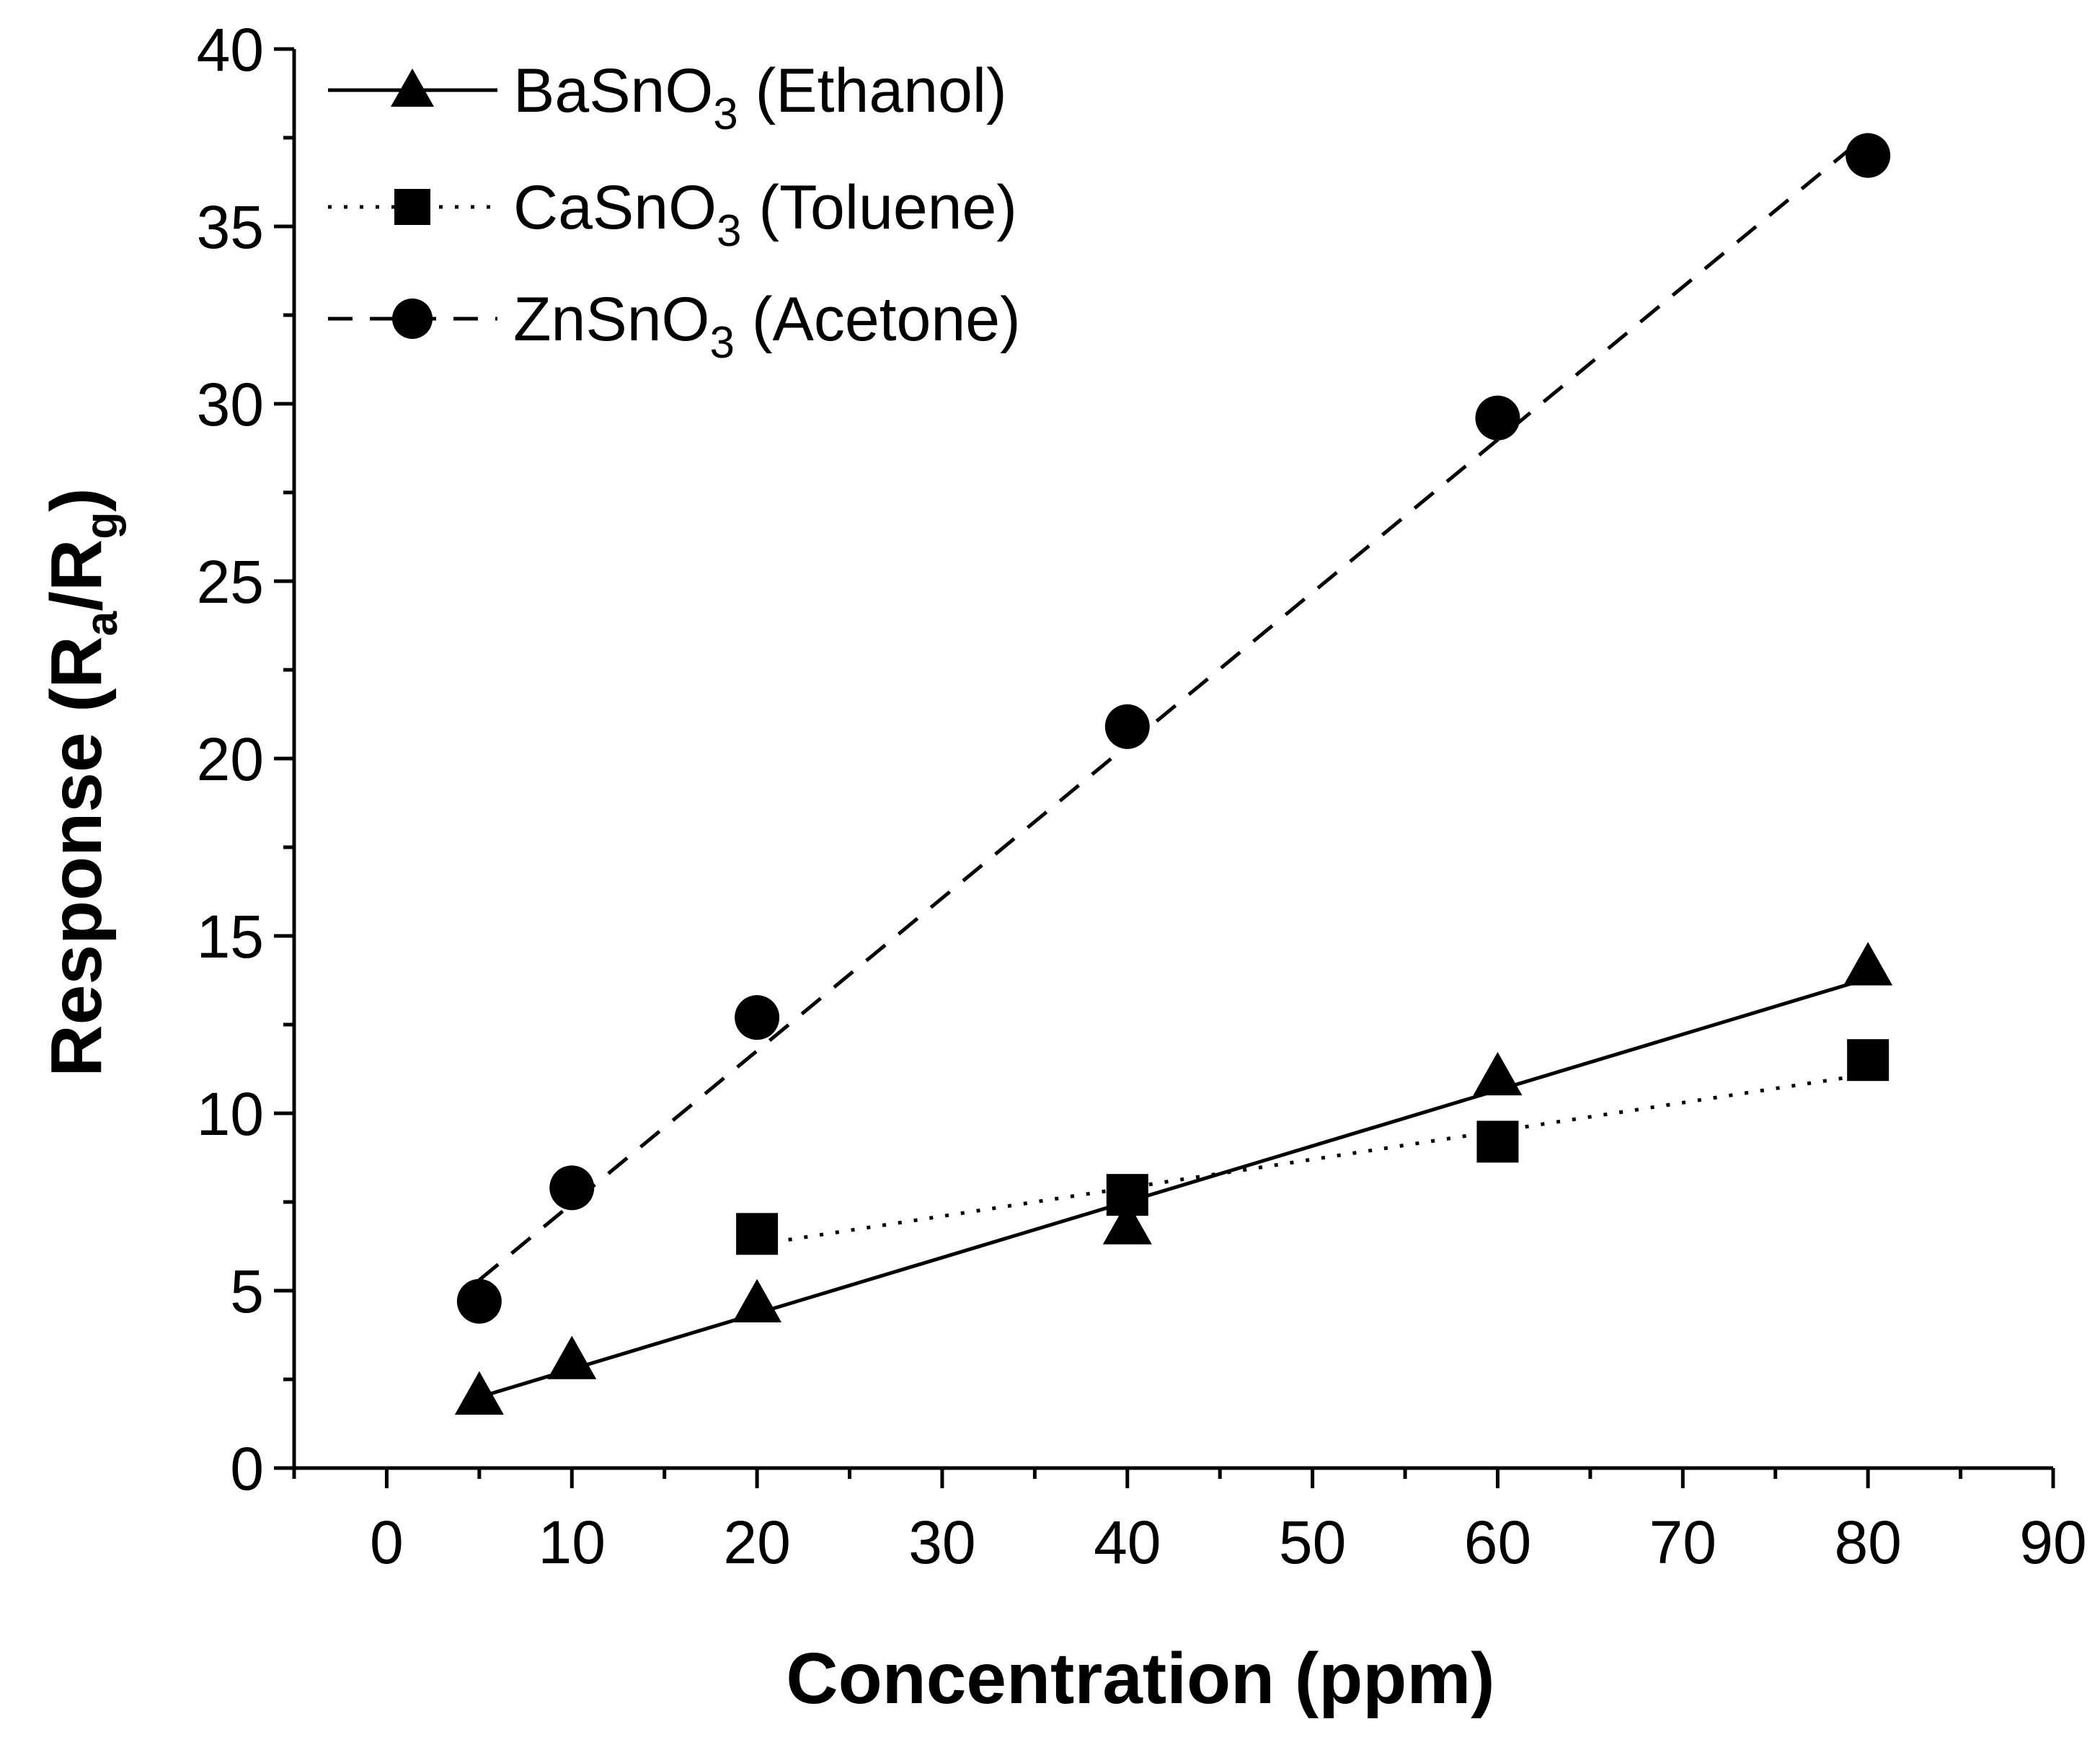 The height and width of the screenshot is (1737, 2100). What do you see at coordinates (77, 856) in the screenshot?
I see `y-axis-title-main: Response (R` at bounding box center [77, 856].